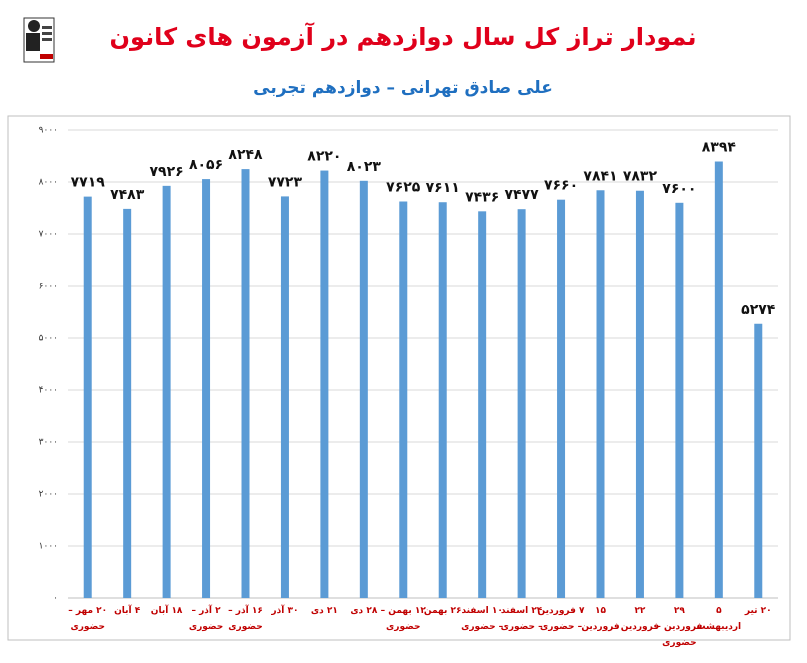 This screenshot has height=663, width=807. What do you see at coordinates (758, 611) in the screenshot?
I see `x-tick-label: ۲۰ تیر` at bounding box center [758, 611].